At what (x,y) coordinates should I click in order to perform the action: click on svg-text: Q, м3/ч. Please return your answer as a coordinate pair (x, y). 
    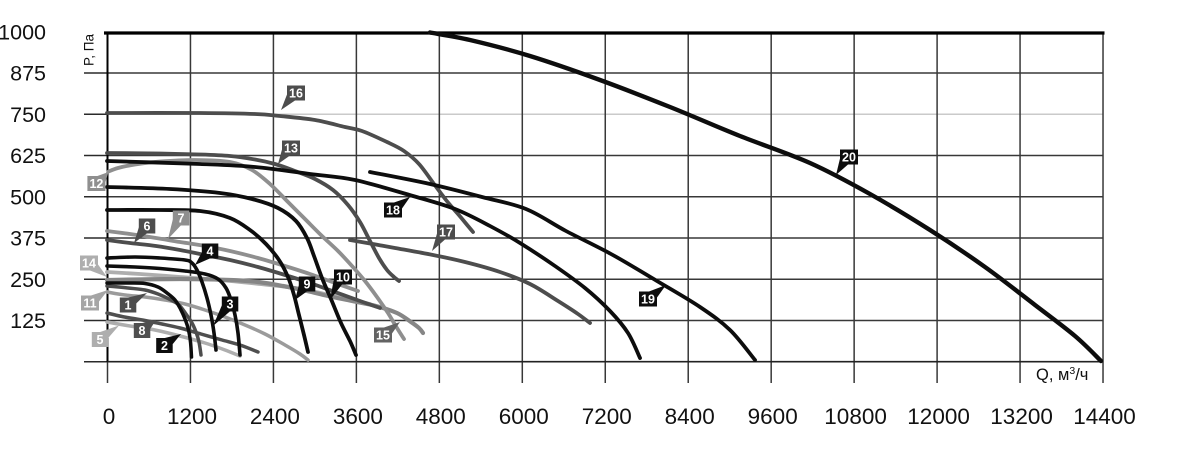
    Looking at the image, I should click on (1062, 374).